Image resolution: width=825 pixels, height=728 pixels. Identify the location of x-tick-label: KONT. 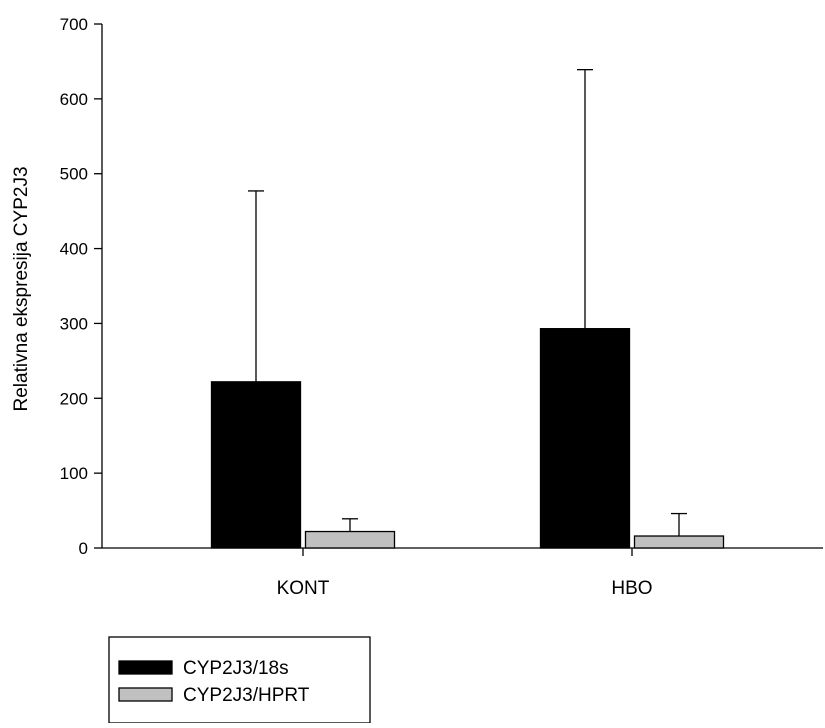
(303, 588).